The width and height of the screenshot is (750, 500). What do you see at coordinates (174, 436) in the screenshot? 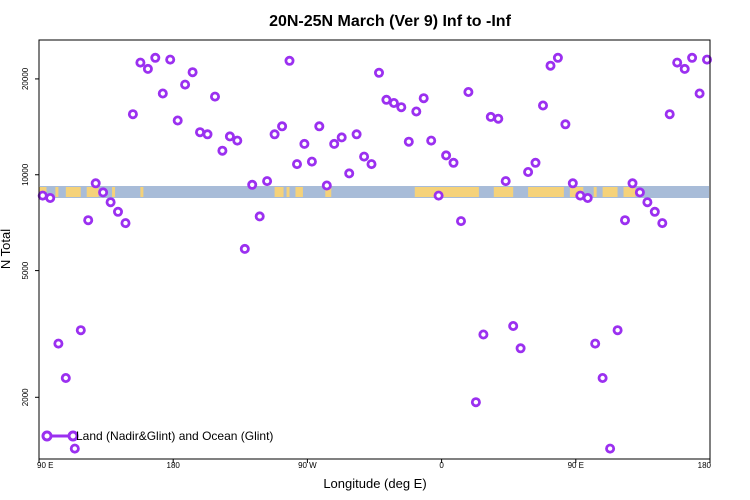
I see `legend-label: Land (Nadir&Glint) and Ocean (Glint)` at bounding box center [174, 436].